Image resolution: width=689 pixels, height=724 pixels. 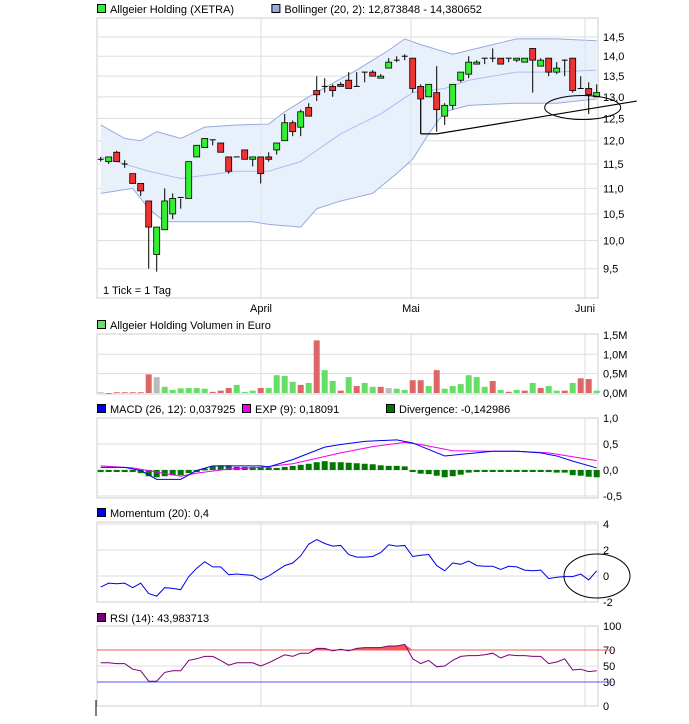 I want to click on y-tick-label: 70, so click(x=609, y=651).